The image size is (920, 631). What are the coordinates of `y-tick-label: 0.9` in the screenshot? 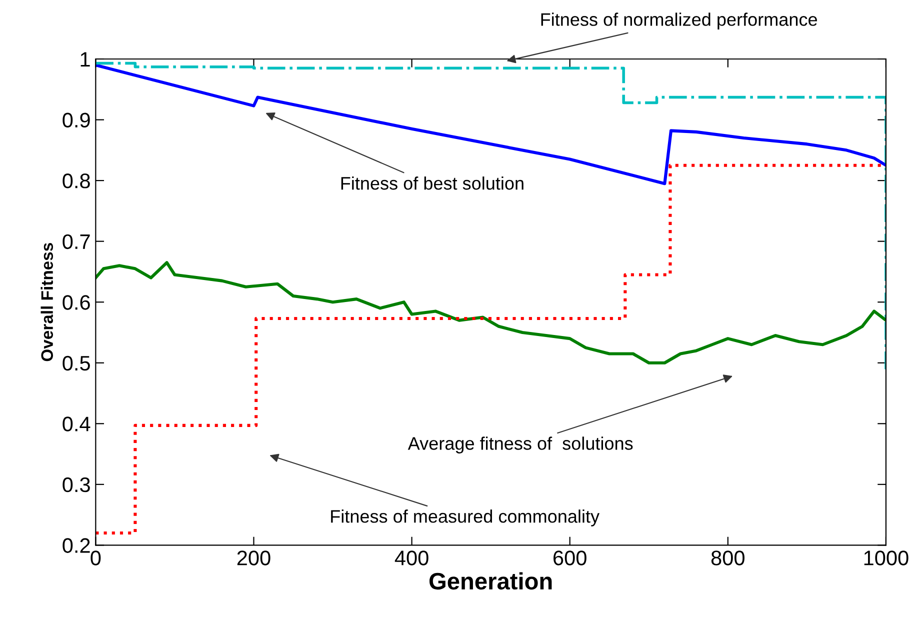 It's located at (76, 120).